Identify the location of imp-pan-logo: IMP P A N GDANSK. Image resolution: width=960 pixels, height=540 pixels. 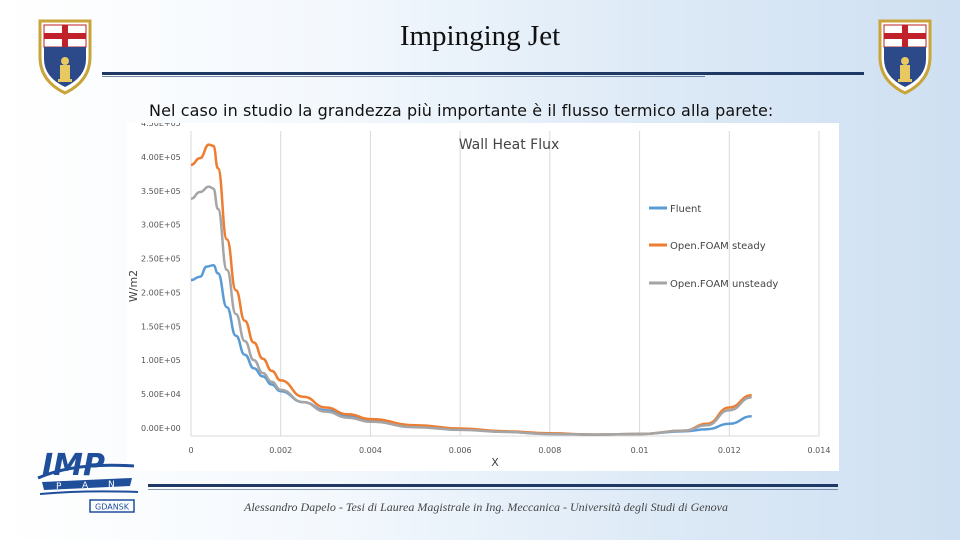
(87, 479).